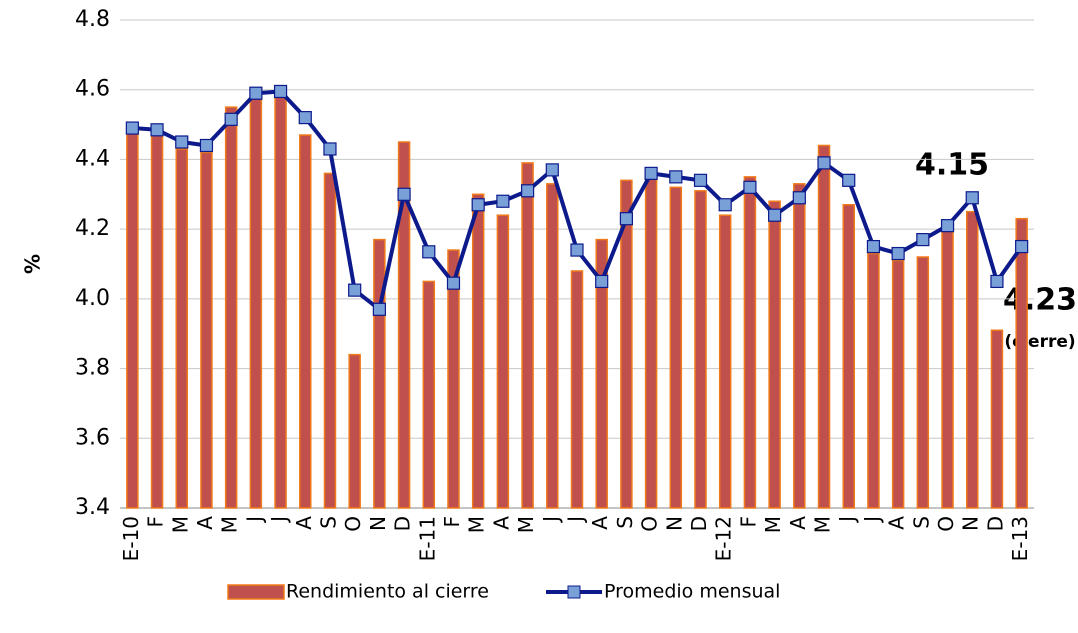 This screenshot has height=633, width=1078. Describe the element at coordinates (256, 592) in the screenshot. I see `legend-swatch` at that location.